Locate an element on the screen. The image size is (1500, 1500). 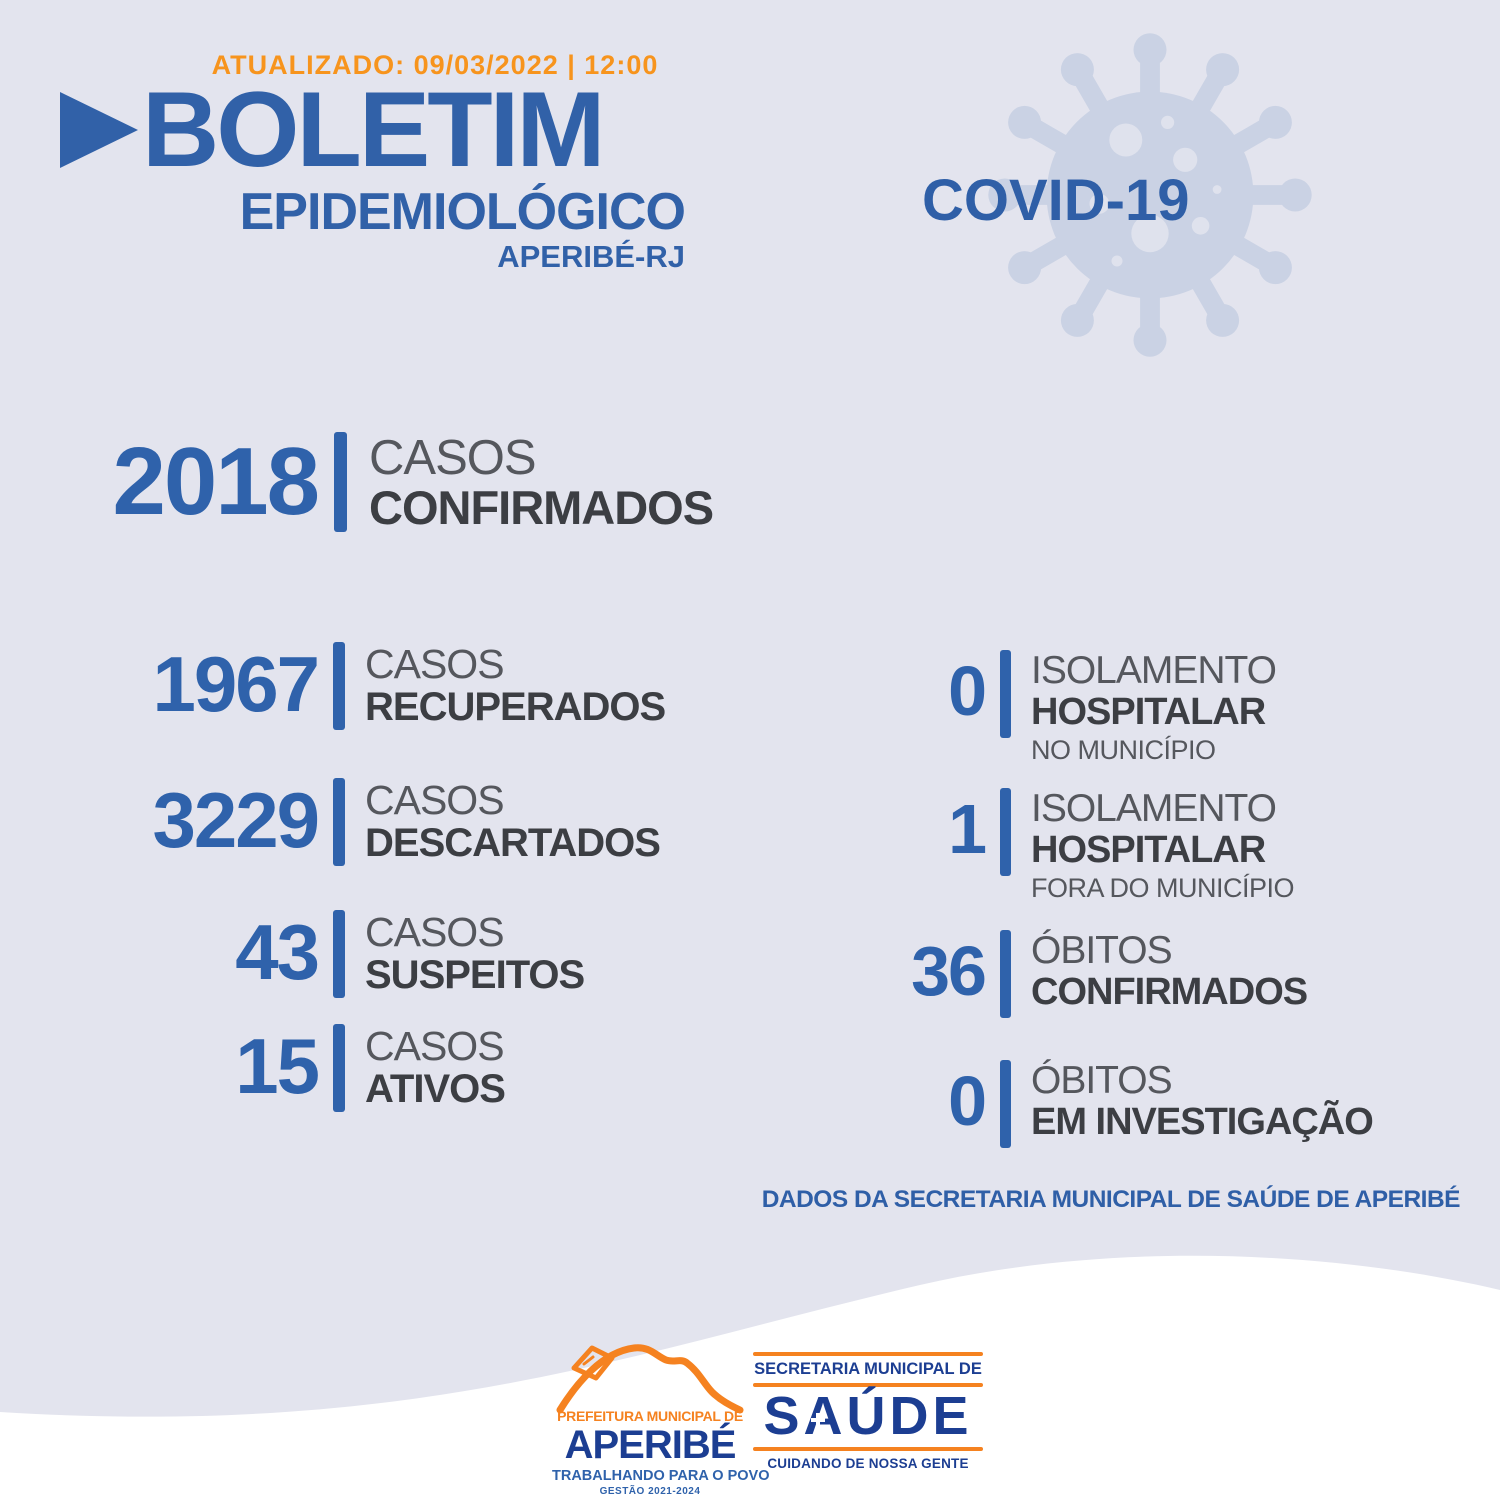
stat-value: 15 is located at coordinates (277, 1066).